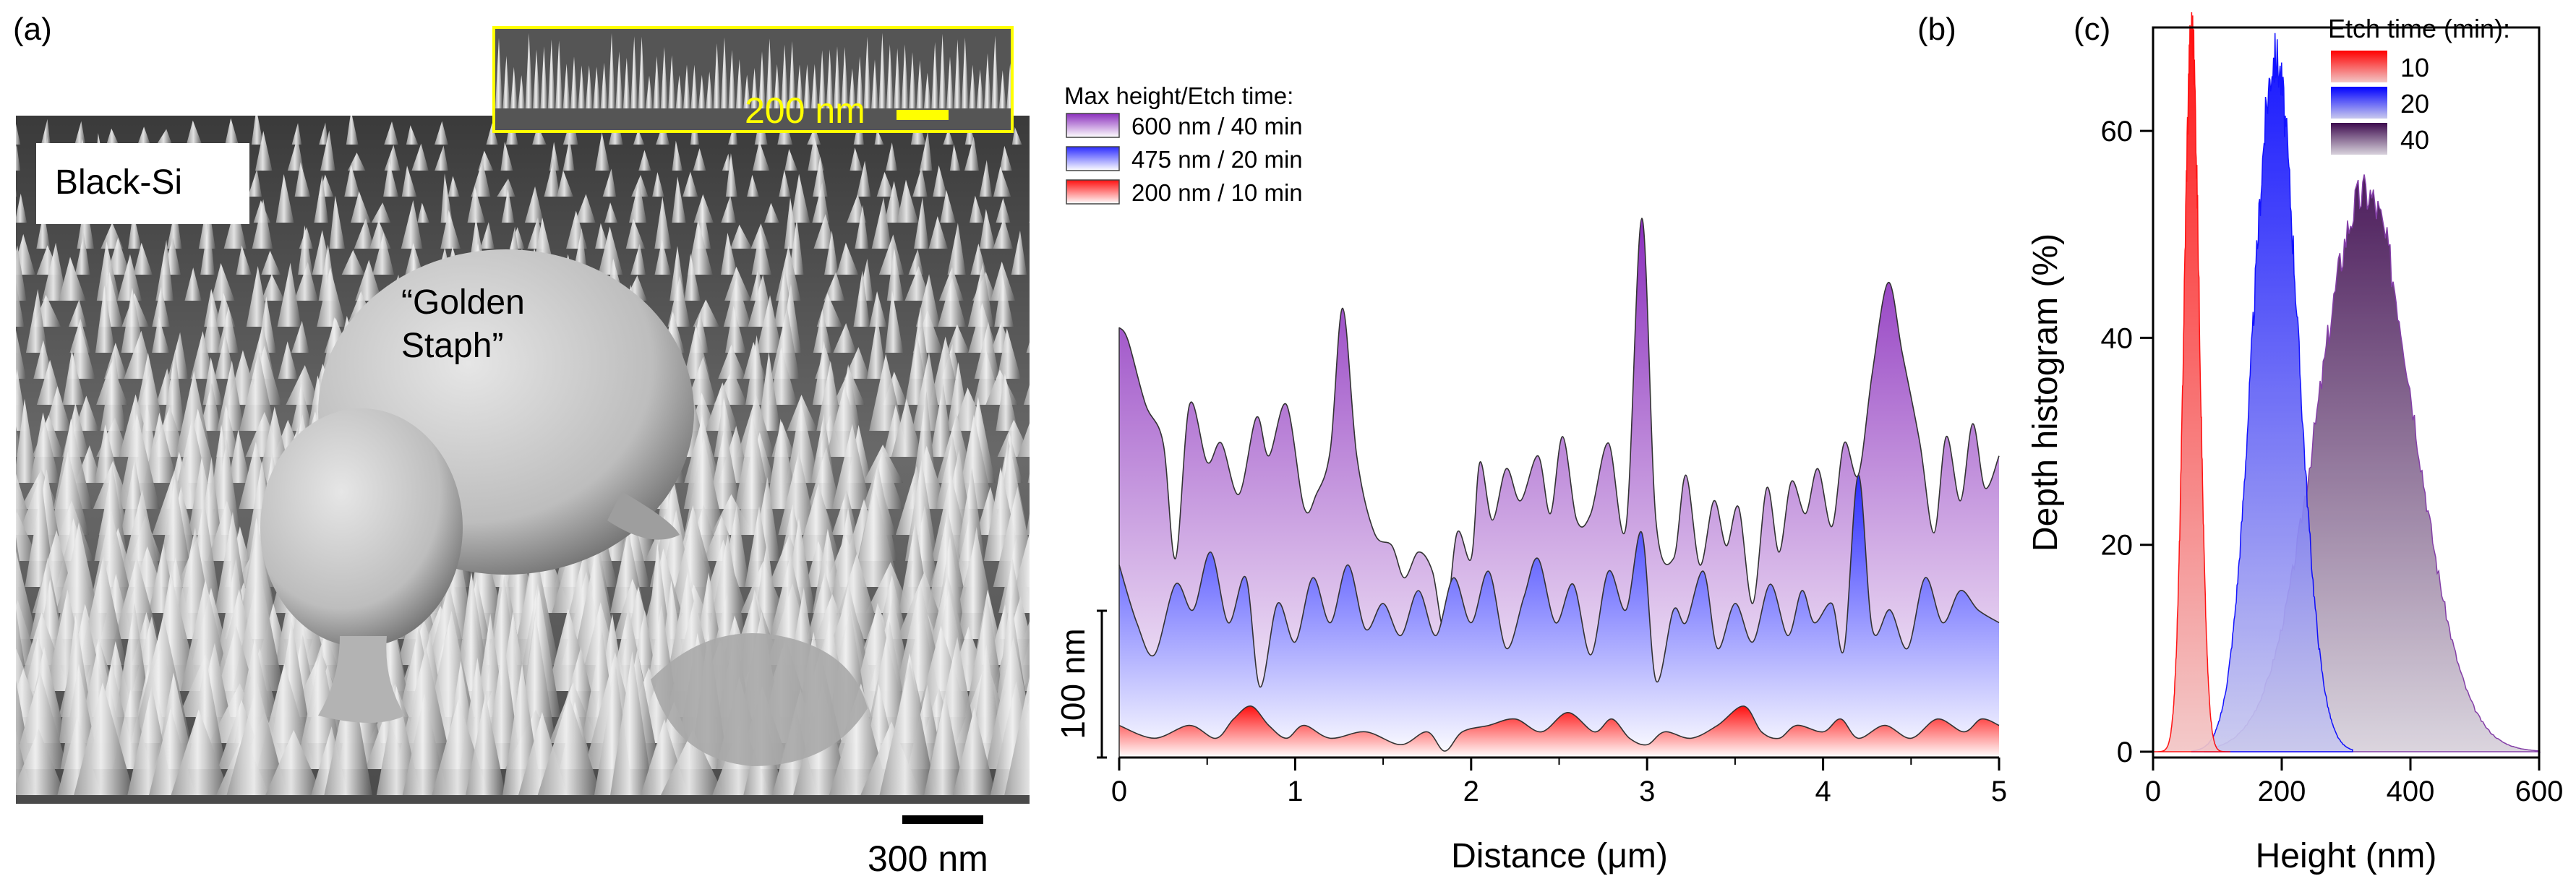 This screenshot has width=2576, height=884. Describe the element at coordinates (928, 858) in the screenshot. I see `scale-bar-label: 300 nm` at that location.